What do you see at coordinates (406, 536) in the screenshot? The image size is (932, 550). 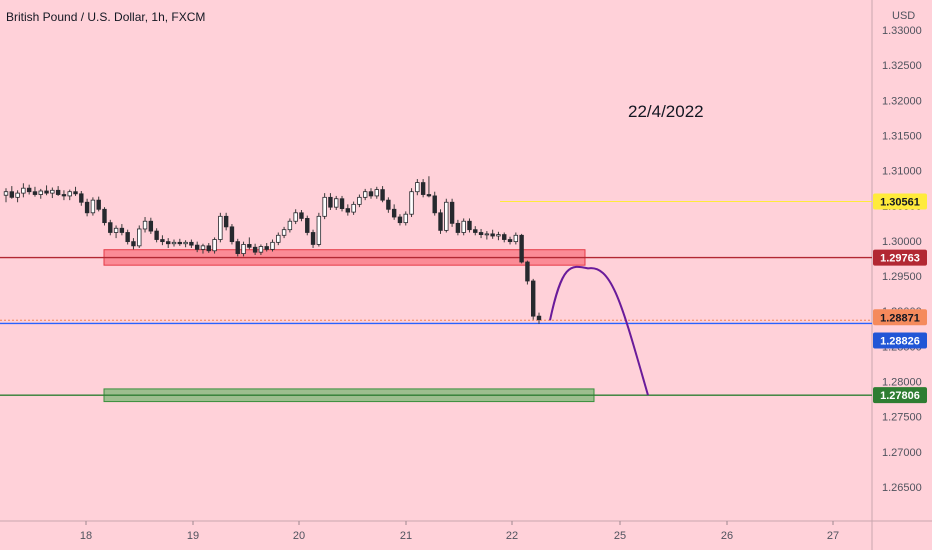 I see `x-tick-label: 21` at bounding box center [406, 536].